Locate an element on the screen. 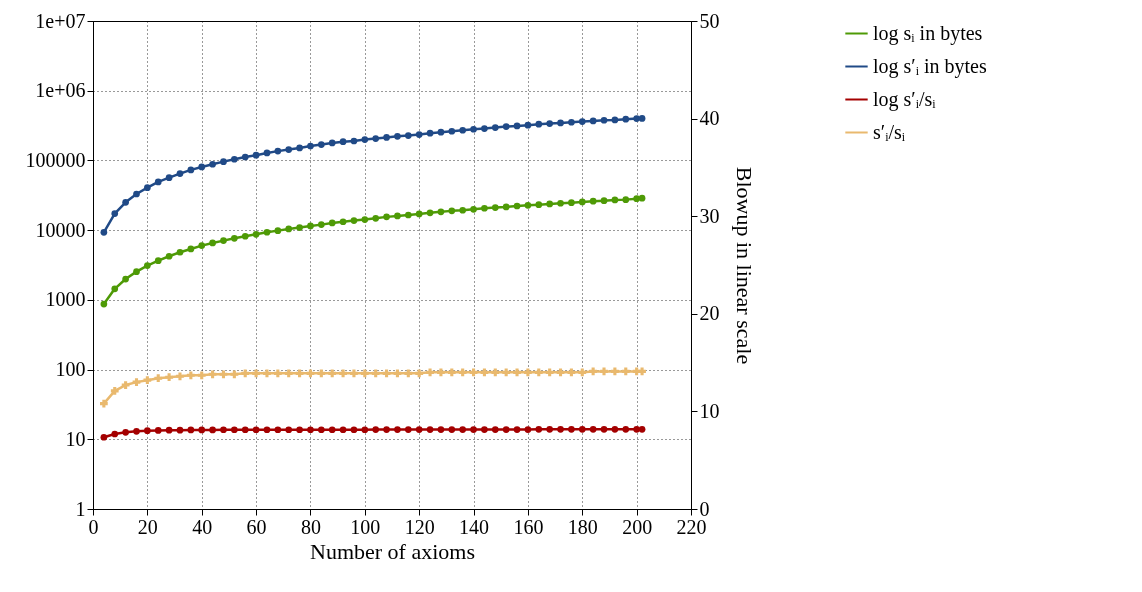 The image size is (1142, 592). y2-axis-title: Blowup in linear scale is located at coordinates (744, 265).